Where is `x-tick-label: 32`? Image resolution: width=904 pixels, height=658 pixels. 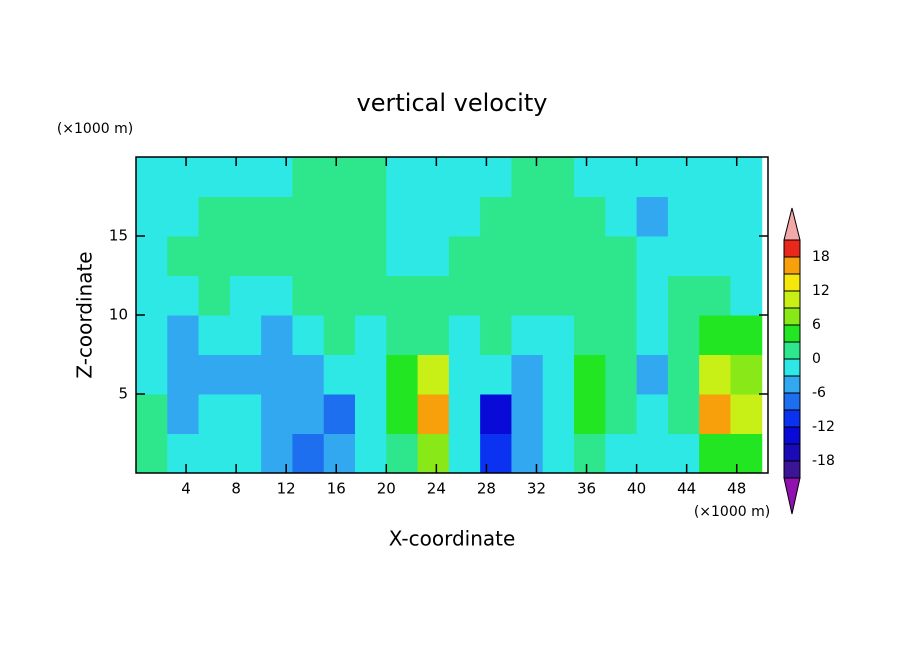
x-tick-label: 32 is located at coordinates (536, 489).